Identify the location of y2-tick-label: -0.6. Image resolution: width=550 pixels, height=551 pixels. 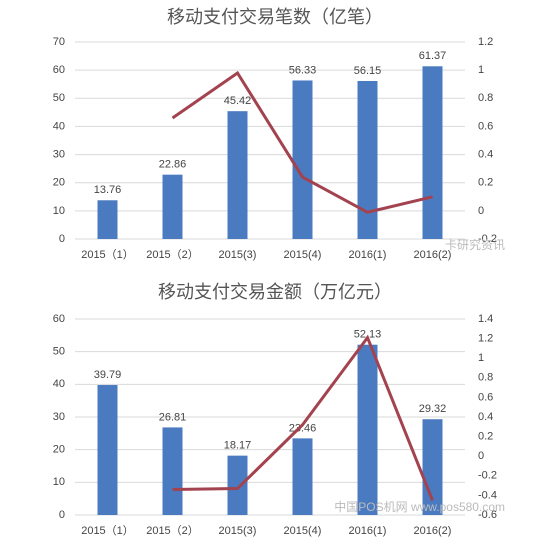
(487, 515).